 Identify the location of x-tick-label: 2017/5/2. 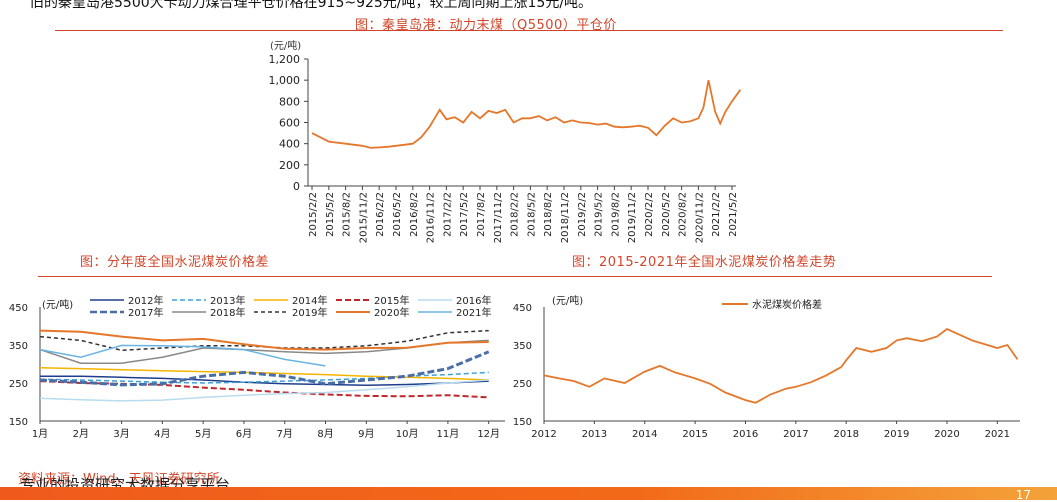
(464, 214).